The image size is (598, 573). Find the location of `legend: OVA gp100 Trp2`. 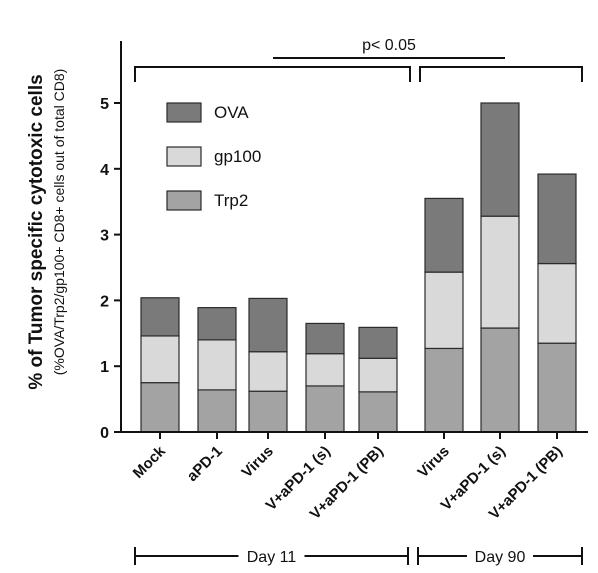

legend: OVA gp100 Trp2 is located at coordinates (213, 156).